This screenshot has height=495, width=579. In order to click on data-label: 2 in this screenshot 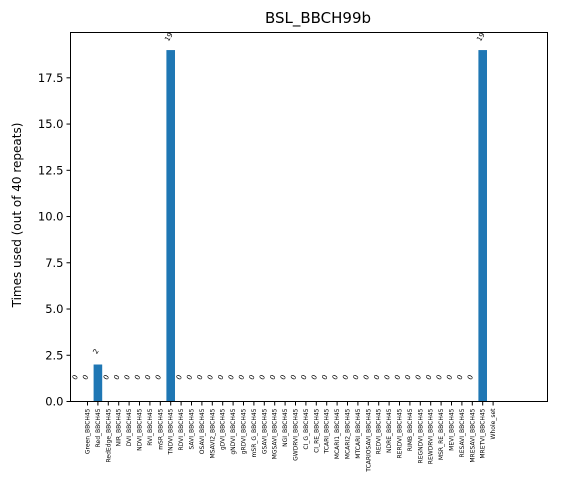, I will do `click(96, 352)`.